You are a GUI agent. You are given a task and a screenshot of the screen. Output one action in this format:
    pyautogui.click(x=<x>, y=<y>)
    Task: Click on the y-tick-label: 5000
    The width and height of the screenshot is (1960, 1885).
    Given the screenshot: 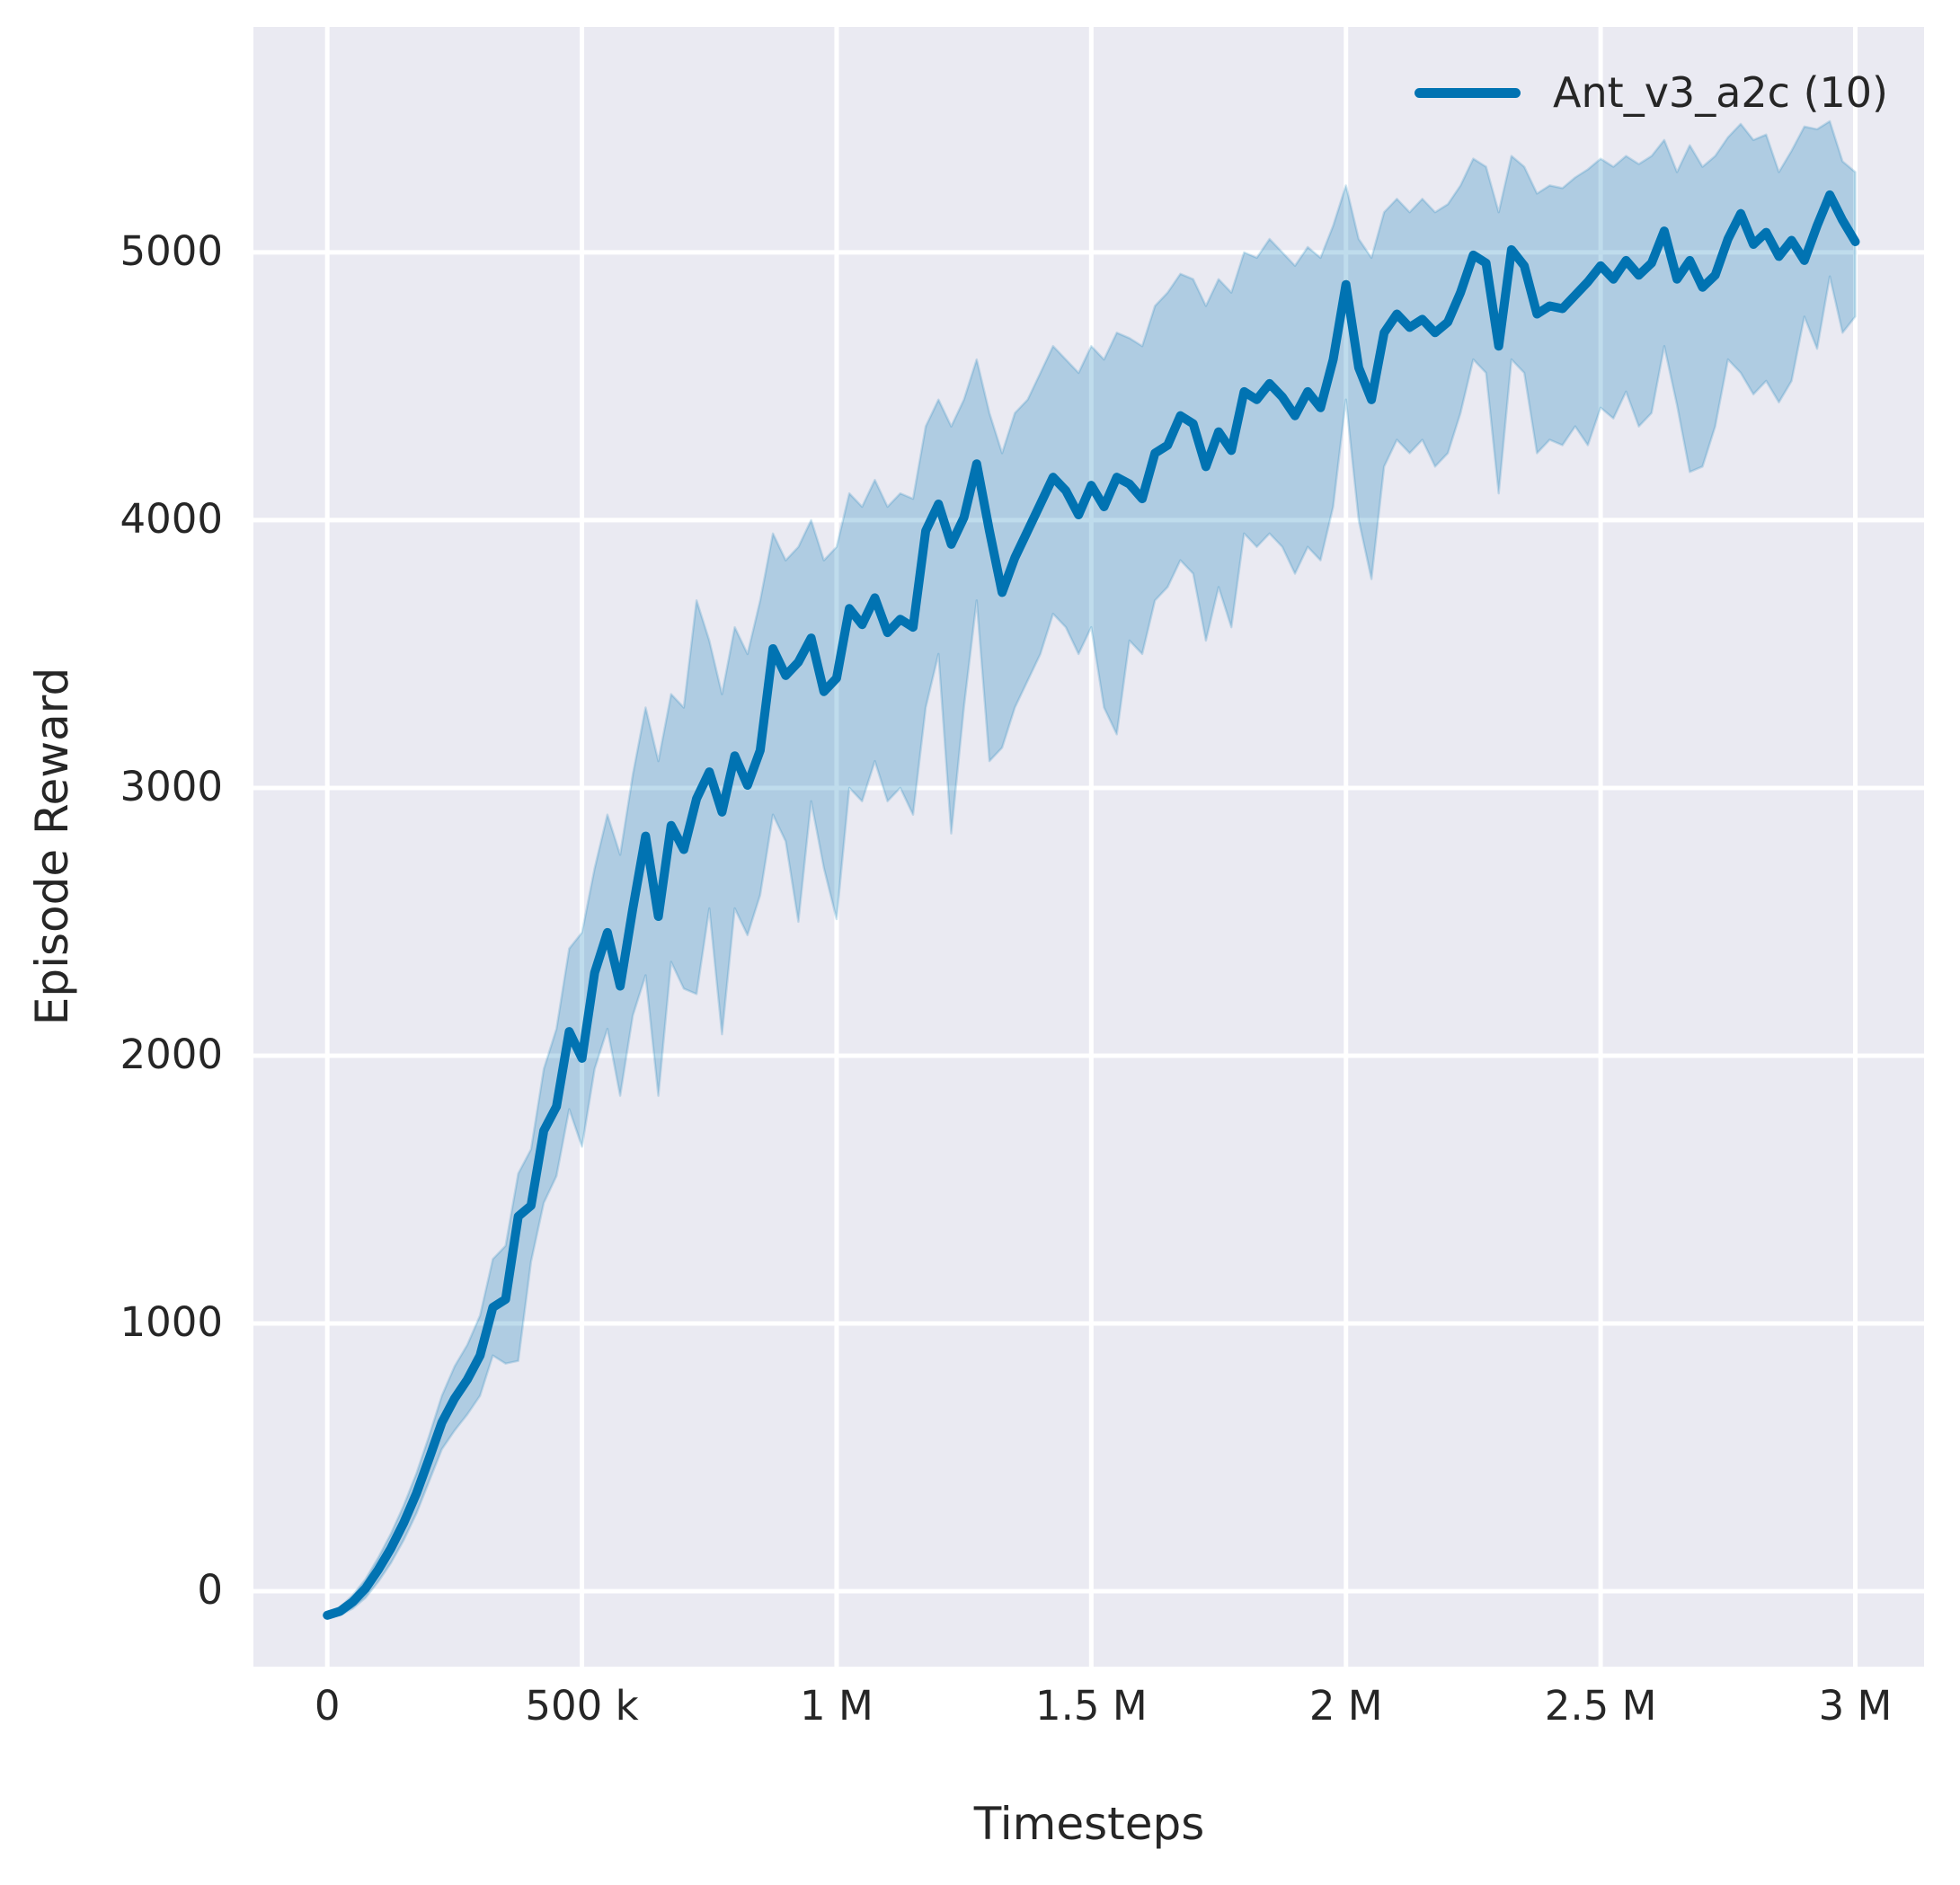 What is the action you would take?
    pyautogui.click(x=171, y=250)
    